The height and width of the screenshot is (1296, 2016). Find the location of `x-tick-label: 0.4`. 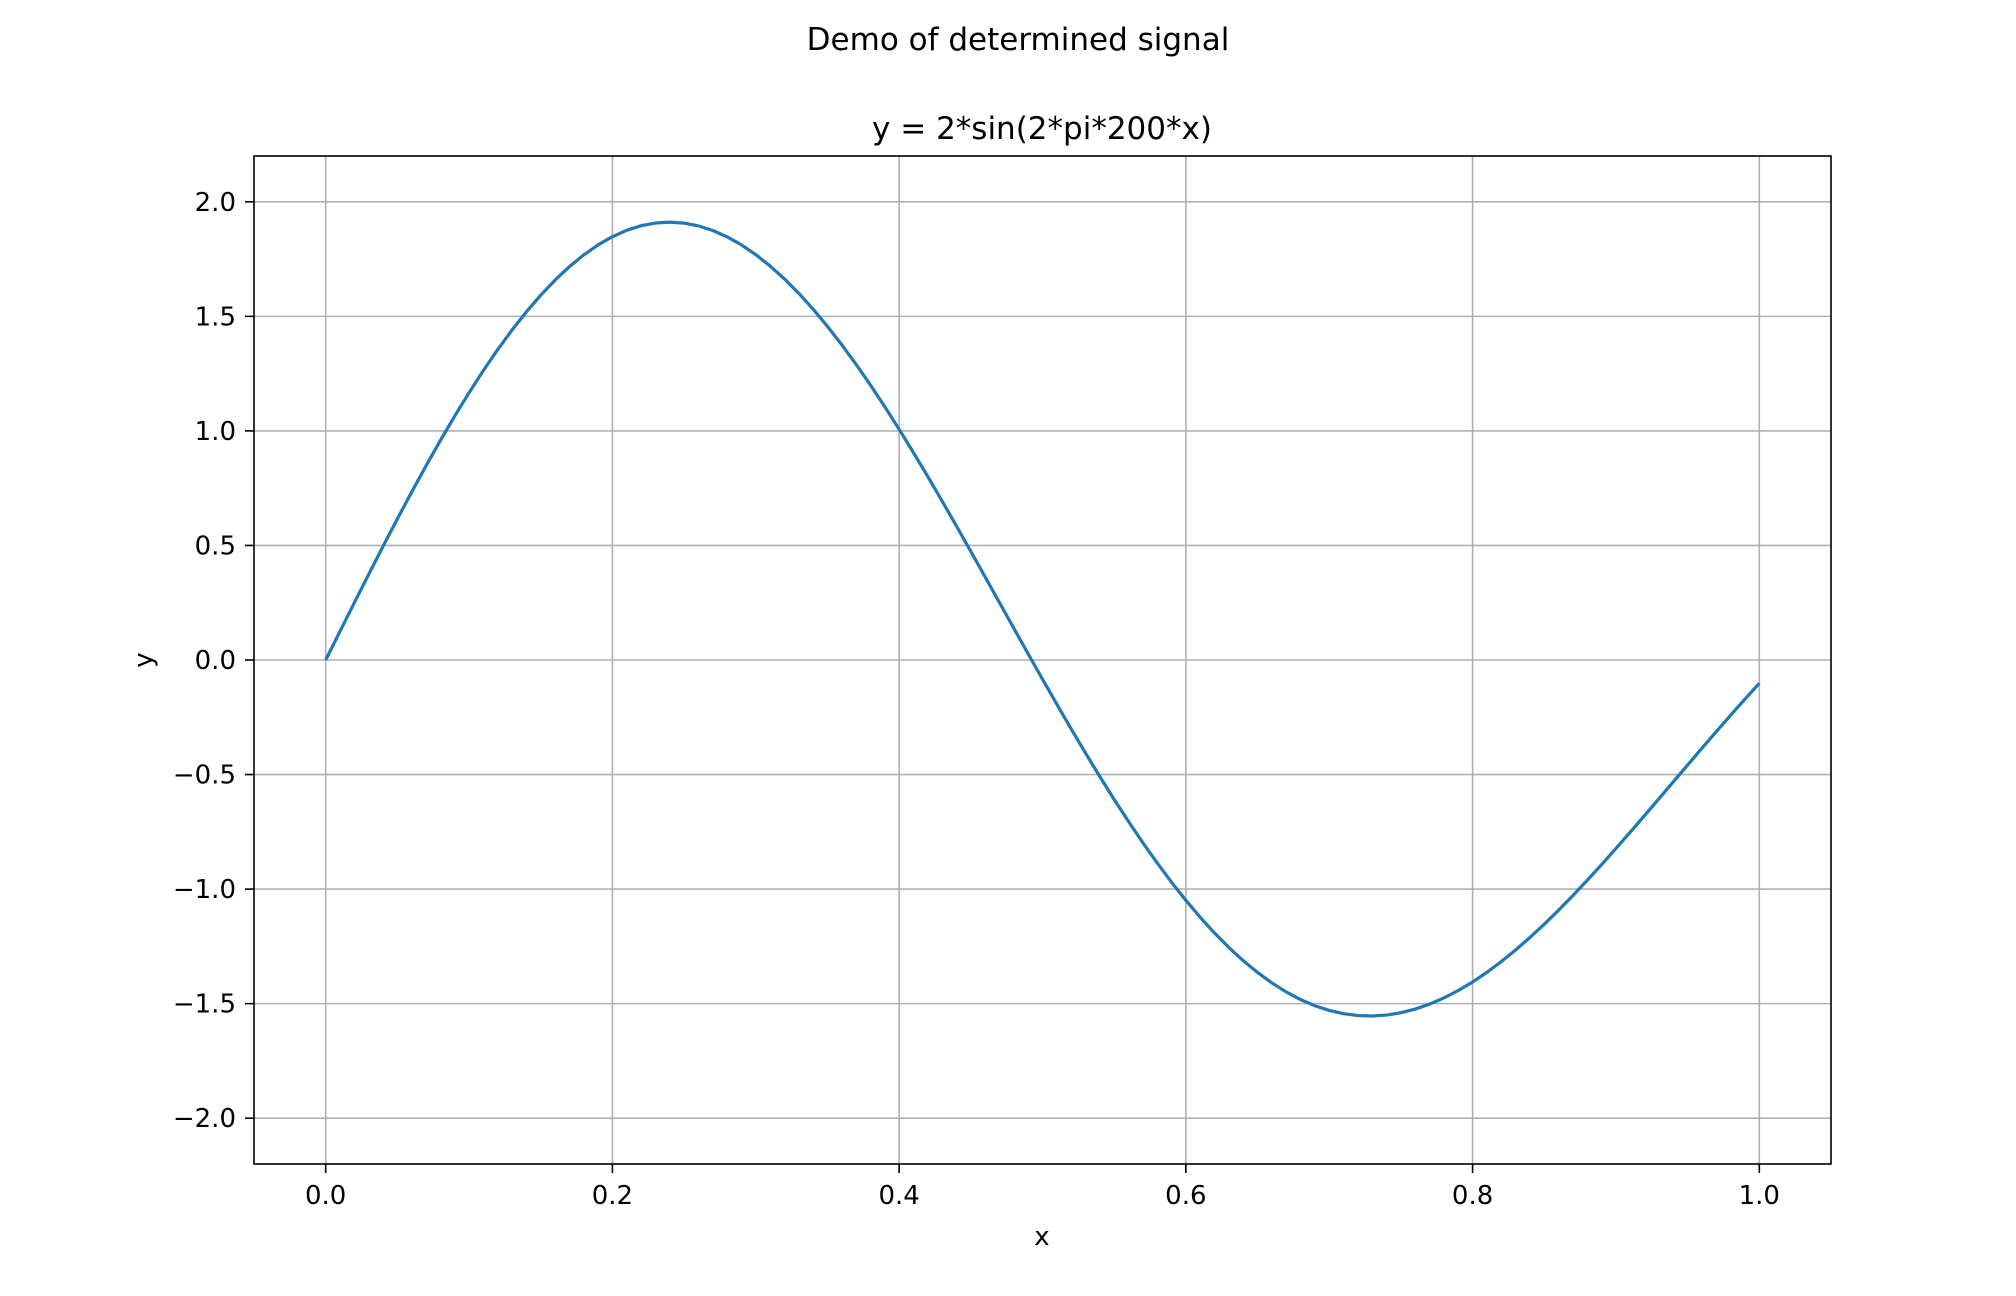

x-tick-label: 0.4 is located at coordinates (898, 1196).